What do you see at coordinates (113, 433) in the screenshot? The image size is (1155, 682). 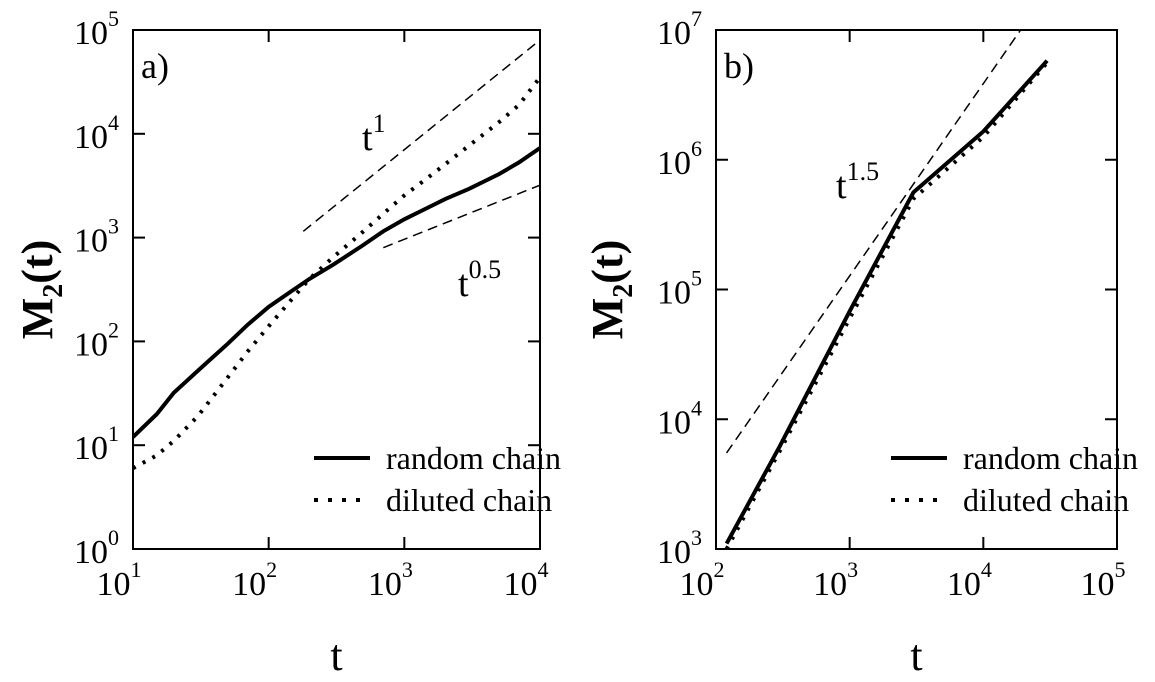 I see `y-tick-label-exponent: 1` at bounding box center [113, 433].